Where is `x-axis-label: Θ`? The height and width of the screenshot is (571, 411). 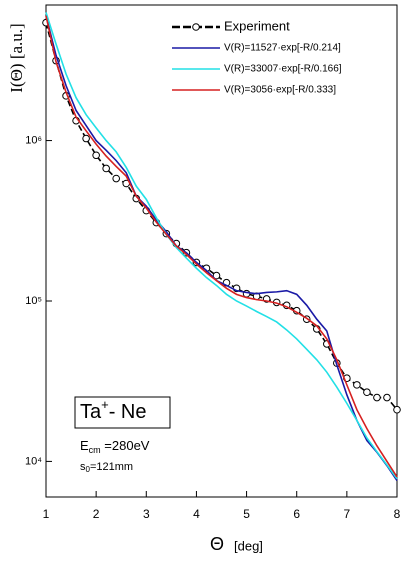
x-axis-label: Θ is located at coordinates (217, 544).